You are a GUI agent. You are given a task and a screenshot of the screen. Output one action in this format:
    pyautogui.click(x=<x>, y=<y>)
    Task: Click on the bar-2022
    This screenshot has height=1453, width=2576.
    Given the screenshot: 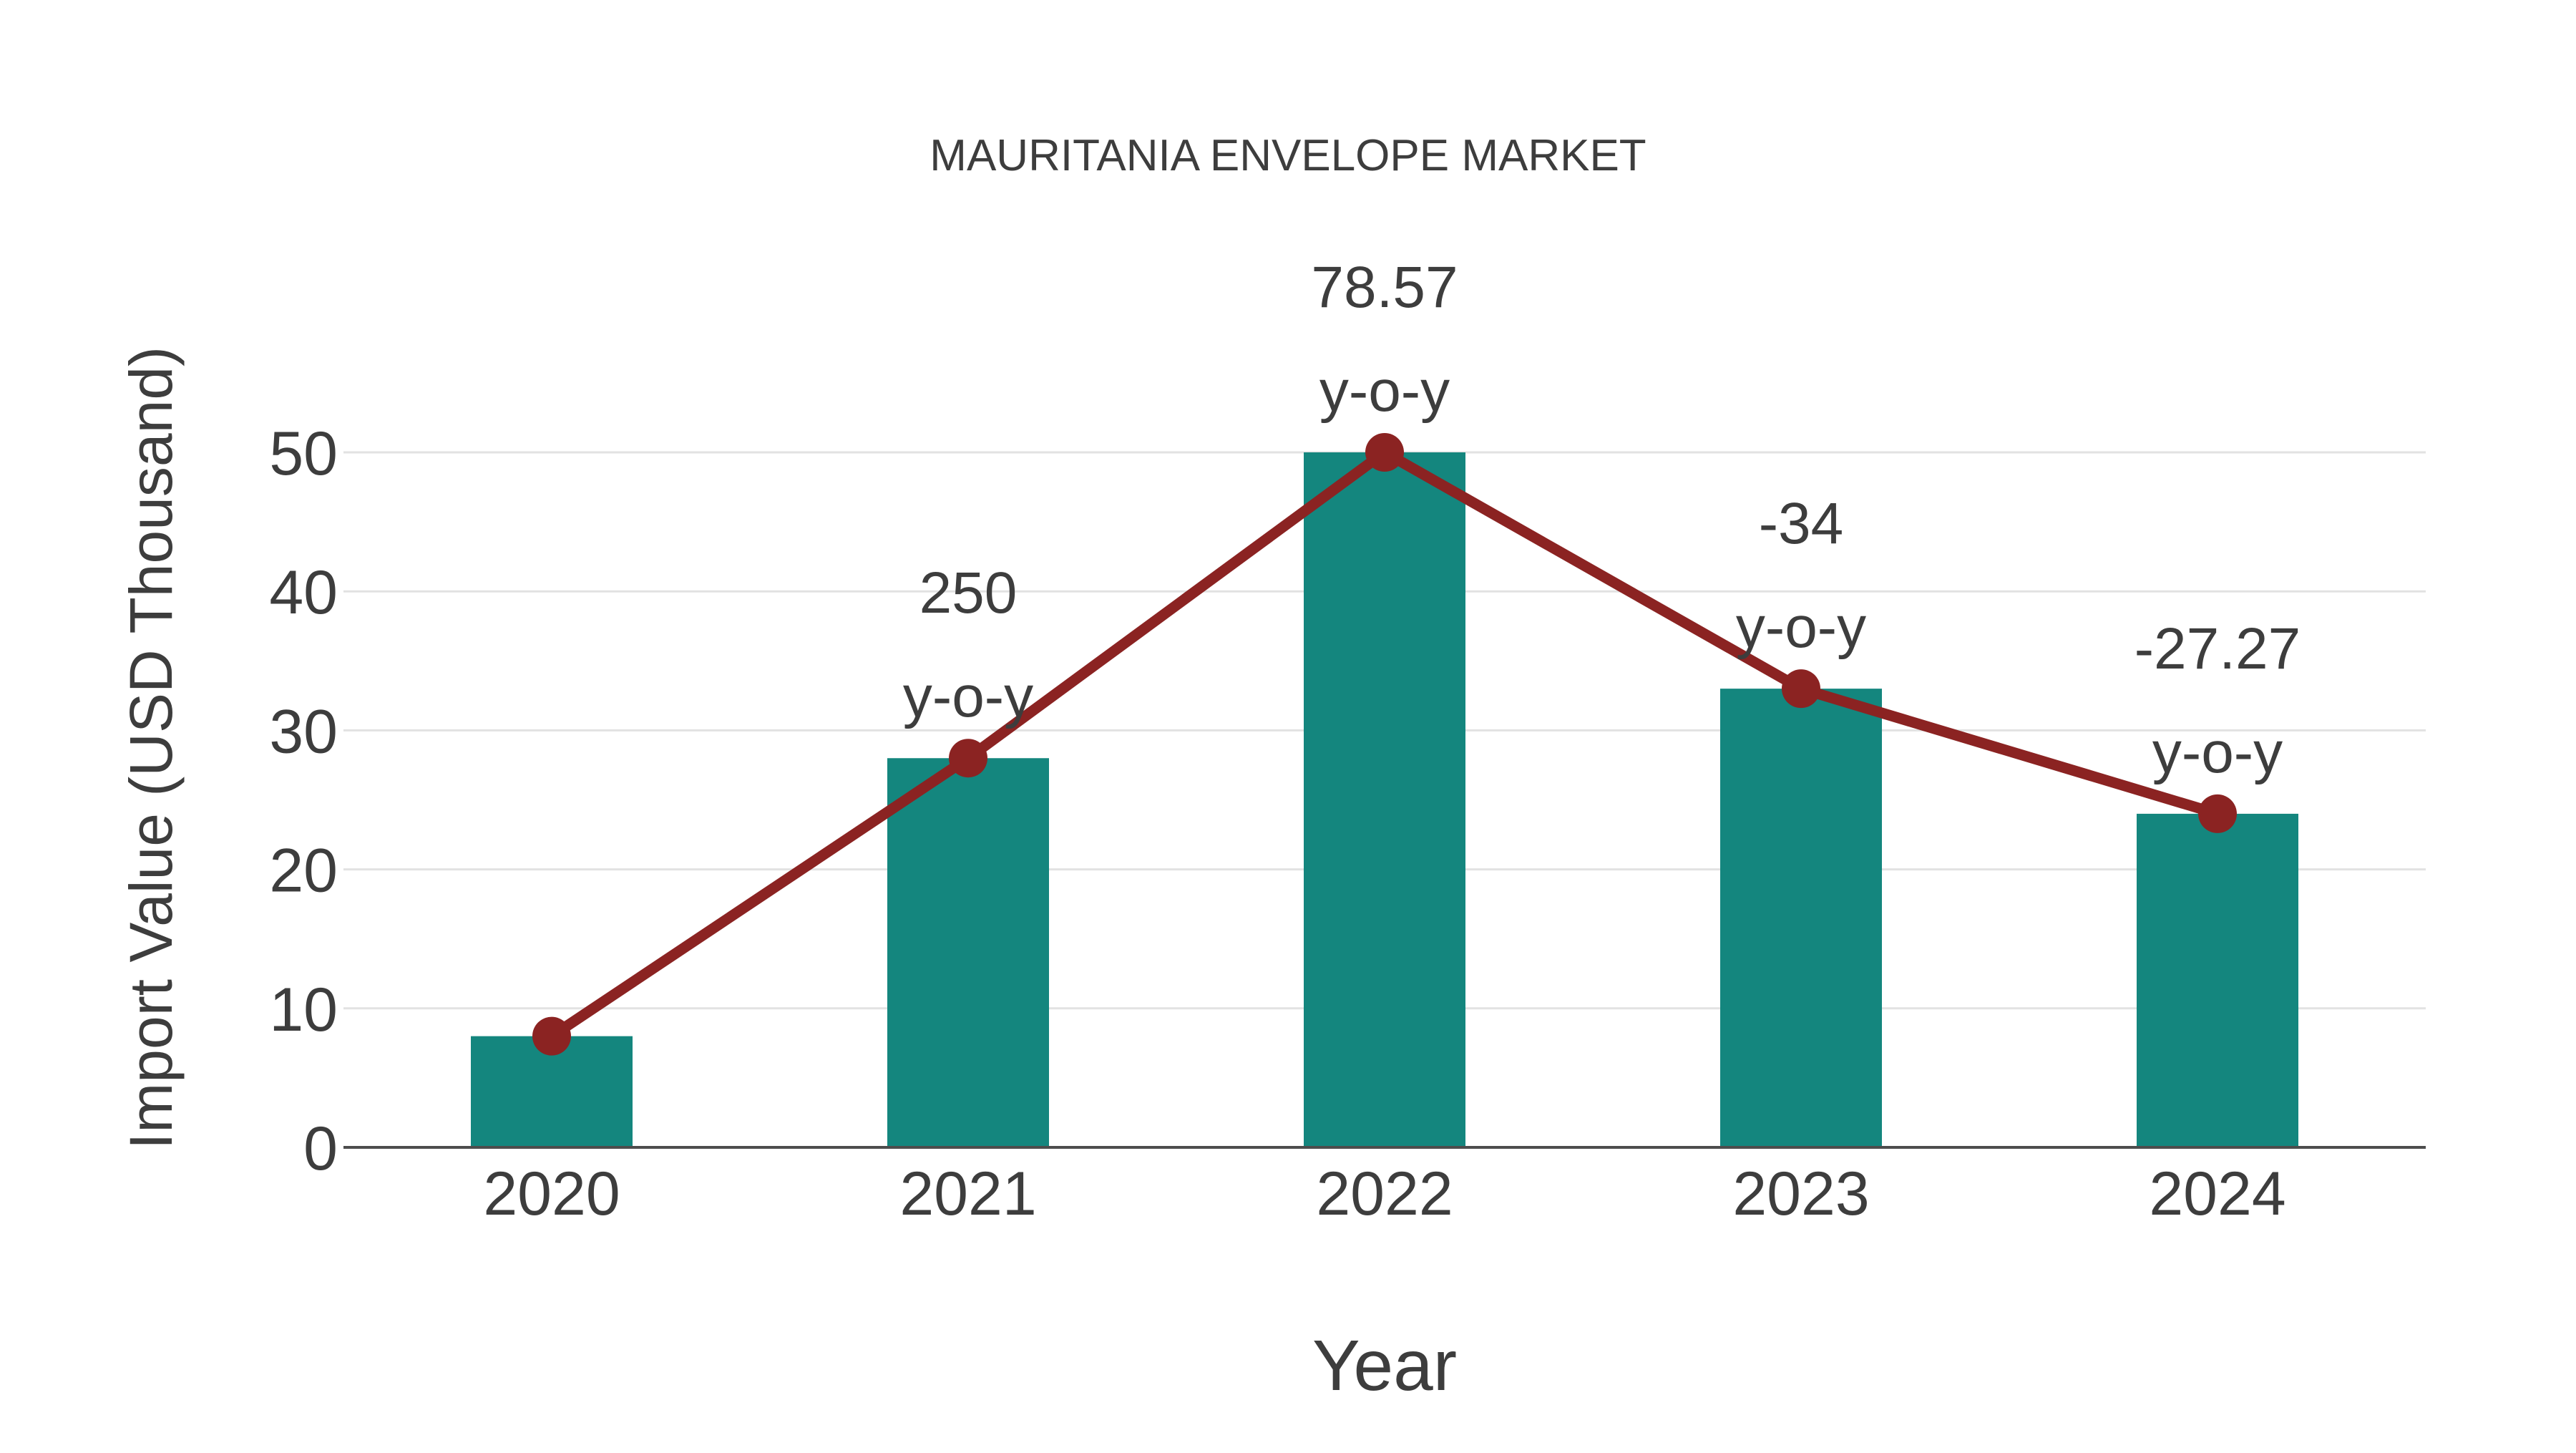 What is the action you would take?
    pyautogui.click(x=1384, y=799)
    